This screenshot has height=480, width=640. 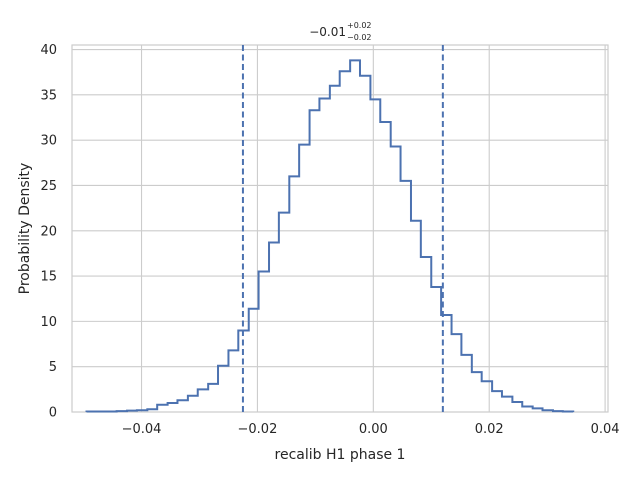 I want to click on y-tick-label: 35, so click(x=48, y=95).